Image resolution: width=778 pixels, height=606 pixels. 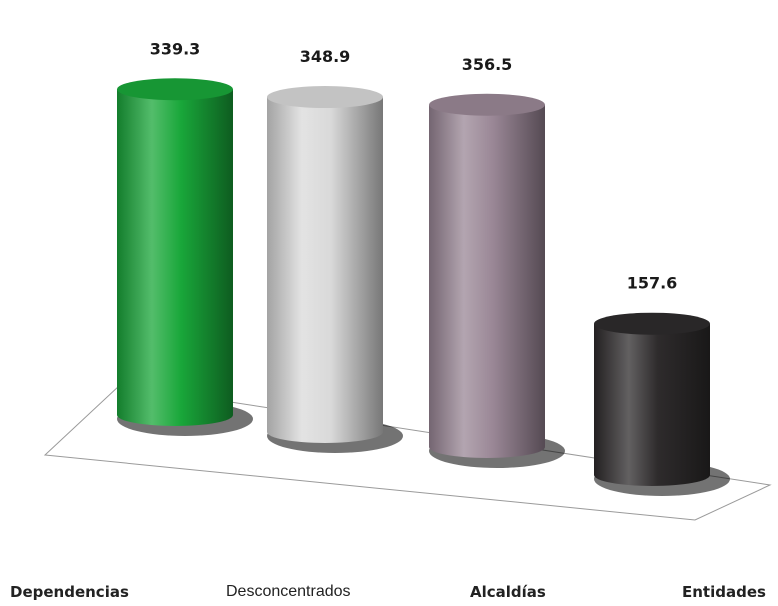 I want to click on category-label-entidades: Entidades, so click(x=724, y=592).